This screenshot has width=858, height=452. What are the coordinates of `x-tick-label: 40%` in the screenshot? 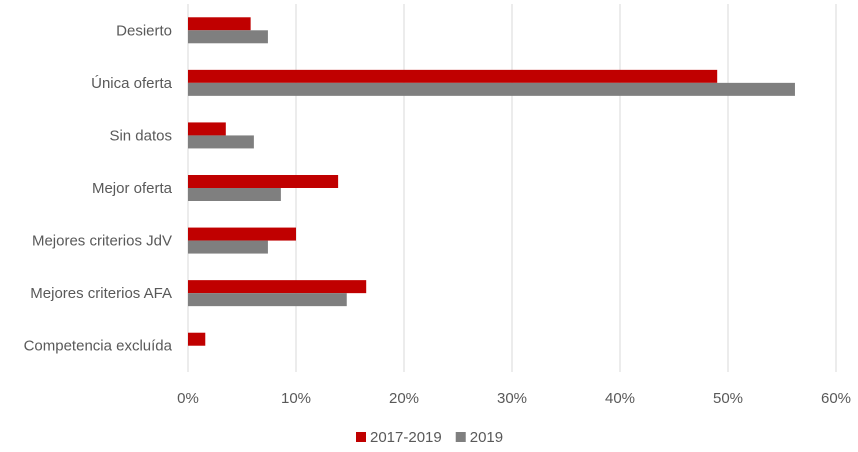 It's located at (620, 398).